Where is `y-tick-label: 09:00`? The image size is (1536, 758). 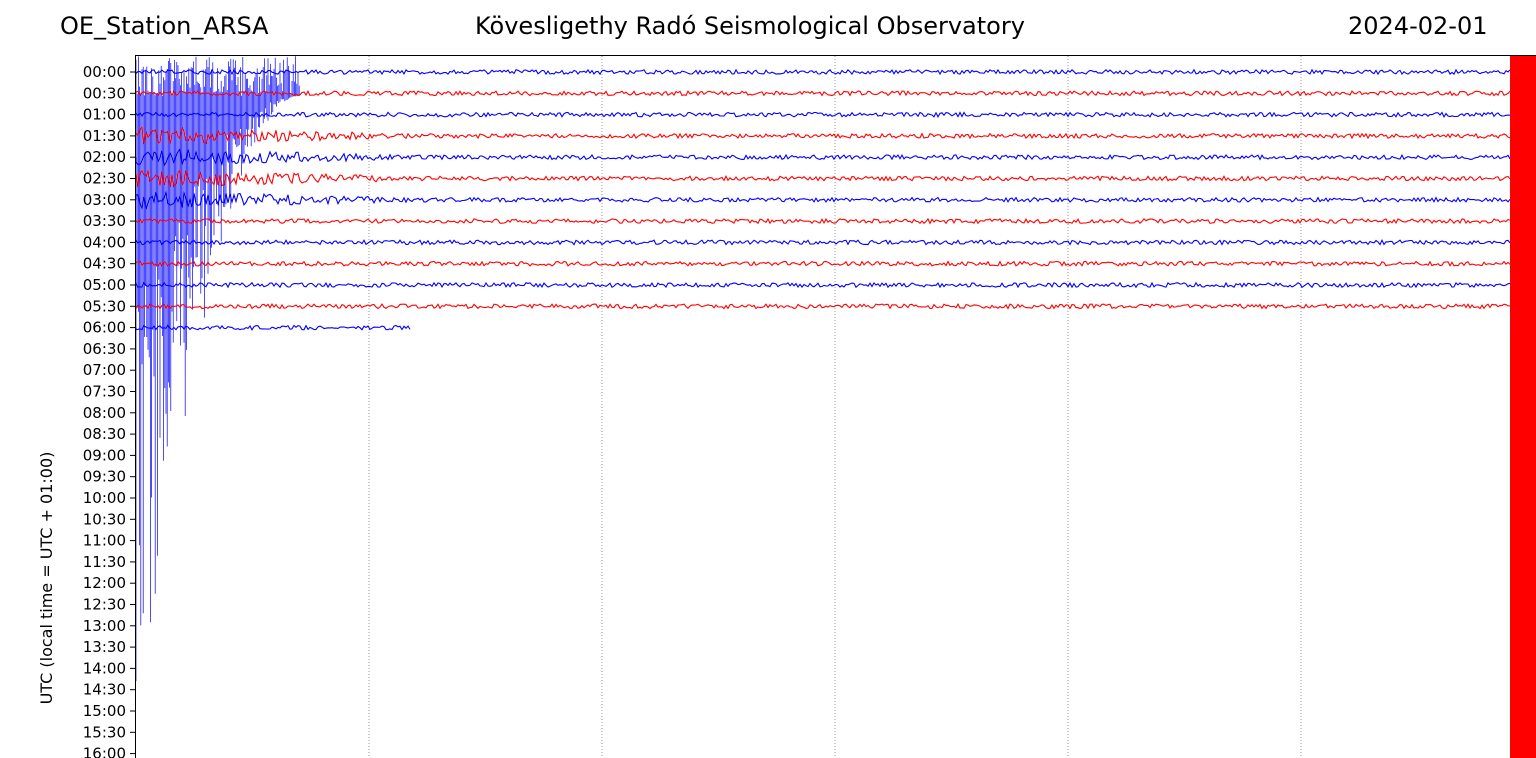 y-tick-label: 09:00 is located at coordinates (104, 455).